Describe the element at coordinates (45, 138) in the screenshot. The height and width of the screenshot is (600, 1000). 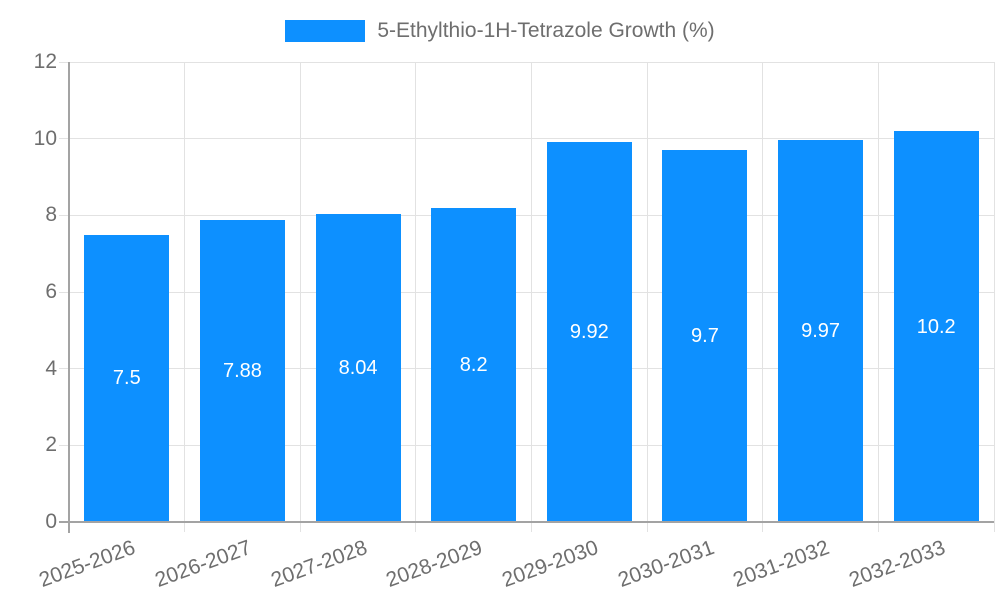
I see `y-tick-label: 10` at that location.